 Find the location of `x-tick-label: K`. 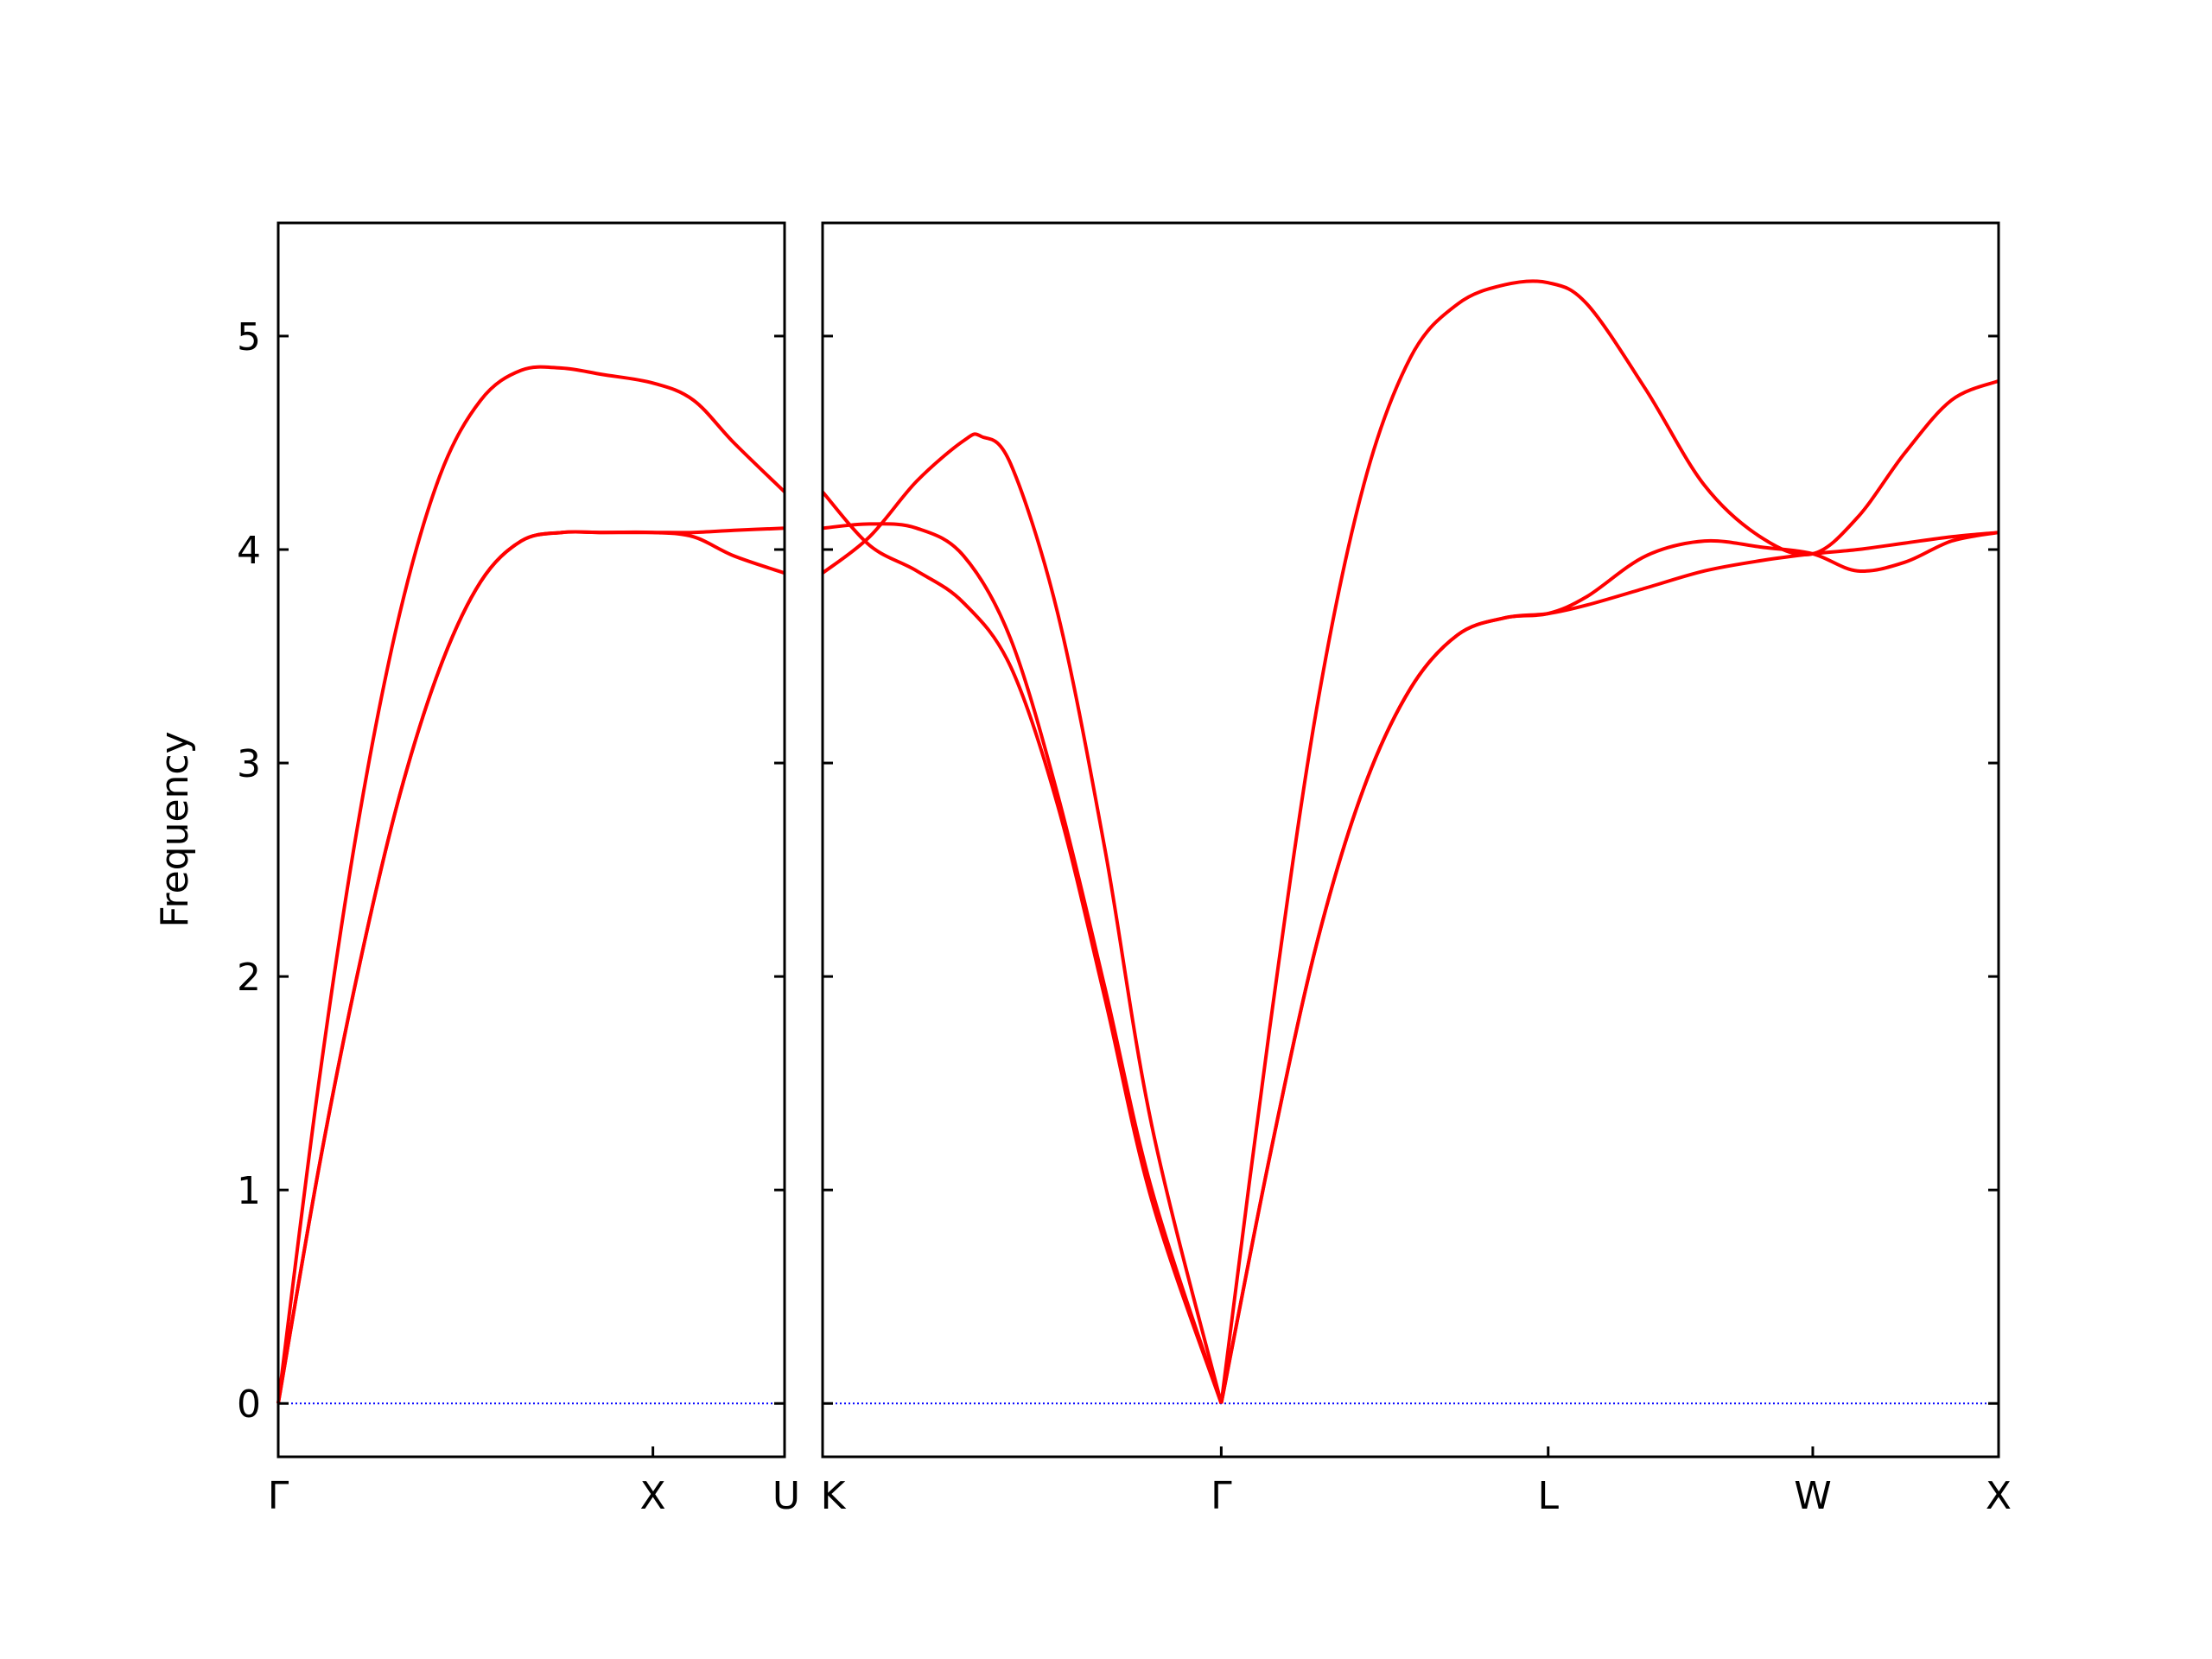

x-tick-label: K is located at coordinates (834, 1496).